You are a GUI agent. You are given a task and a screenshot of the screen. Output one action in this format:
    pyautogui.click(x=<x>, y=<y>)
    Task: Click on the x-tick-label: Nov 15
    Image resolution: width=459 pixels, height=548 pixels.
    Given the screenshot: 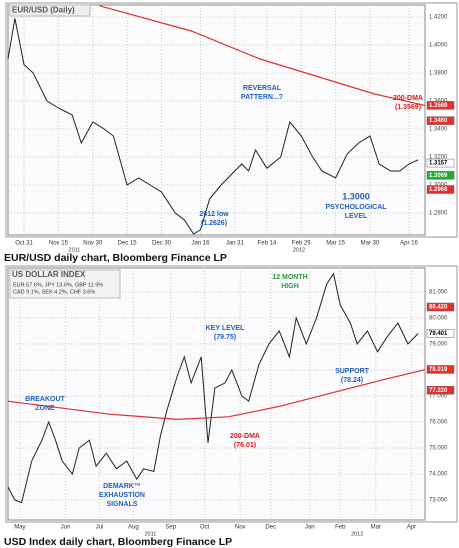 What is the action you would take?
    pyautogui.click(x=59, y=244)
    